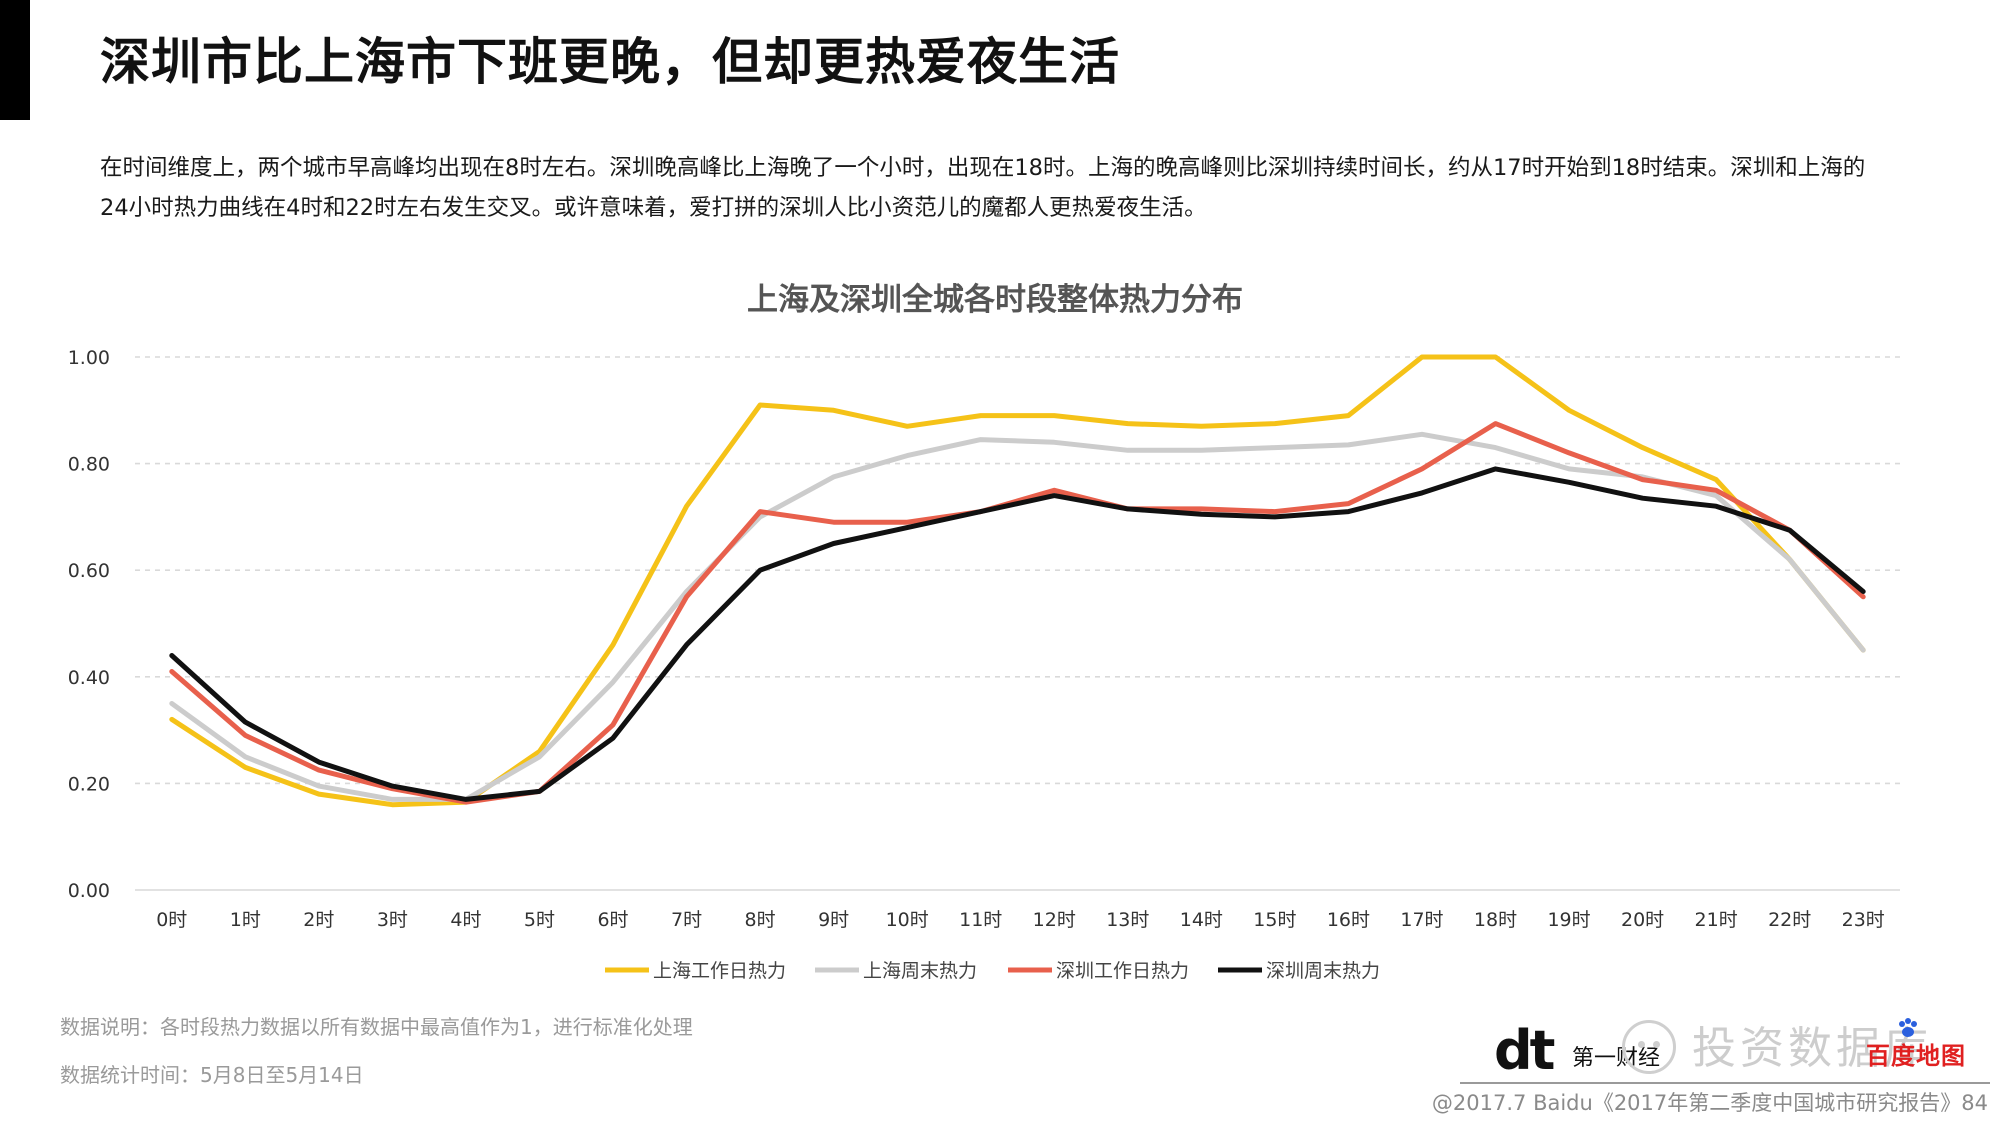 This screenshot has width=2000, height=1125. I want to click on x-tick-label: 2时, so click(318, 920).